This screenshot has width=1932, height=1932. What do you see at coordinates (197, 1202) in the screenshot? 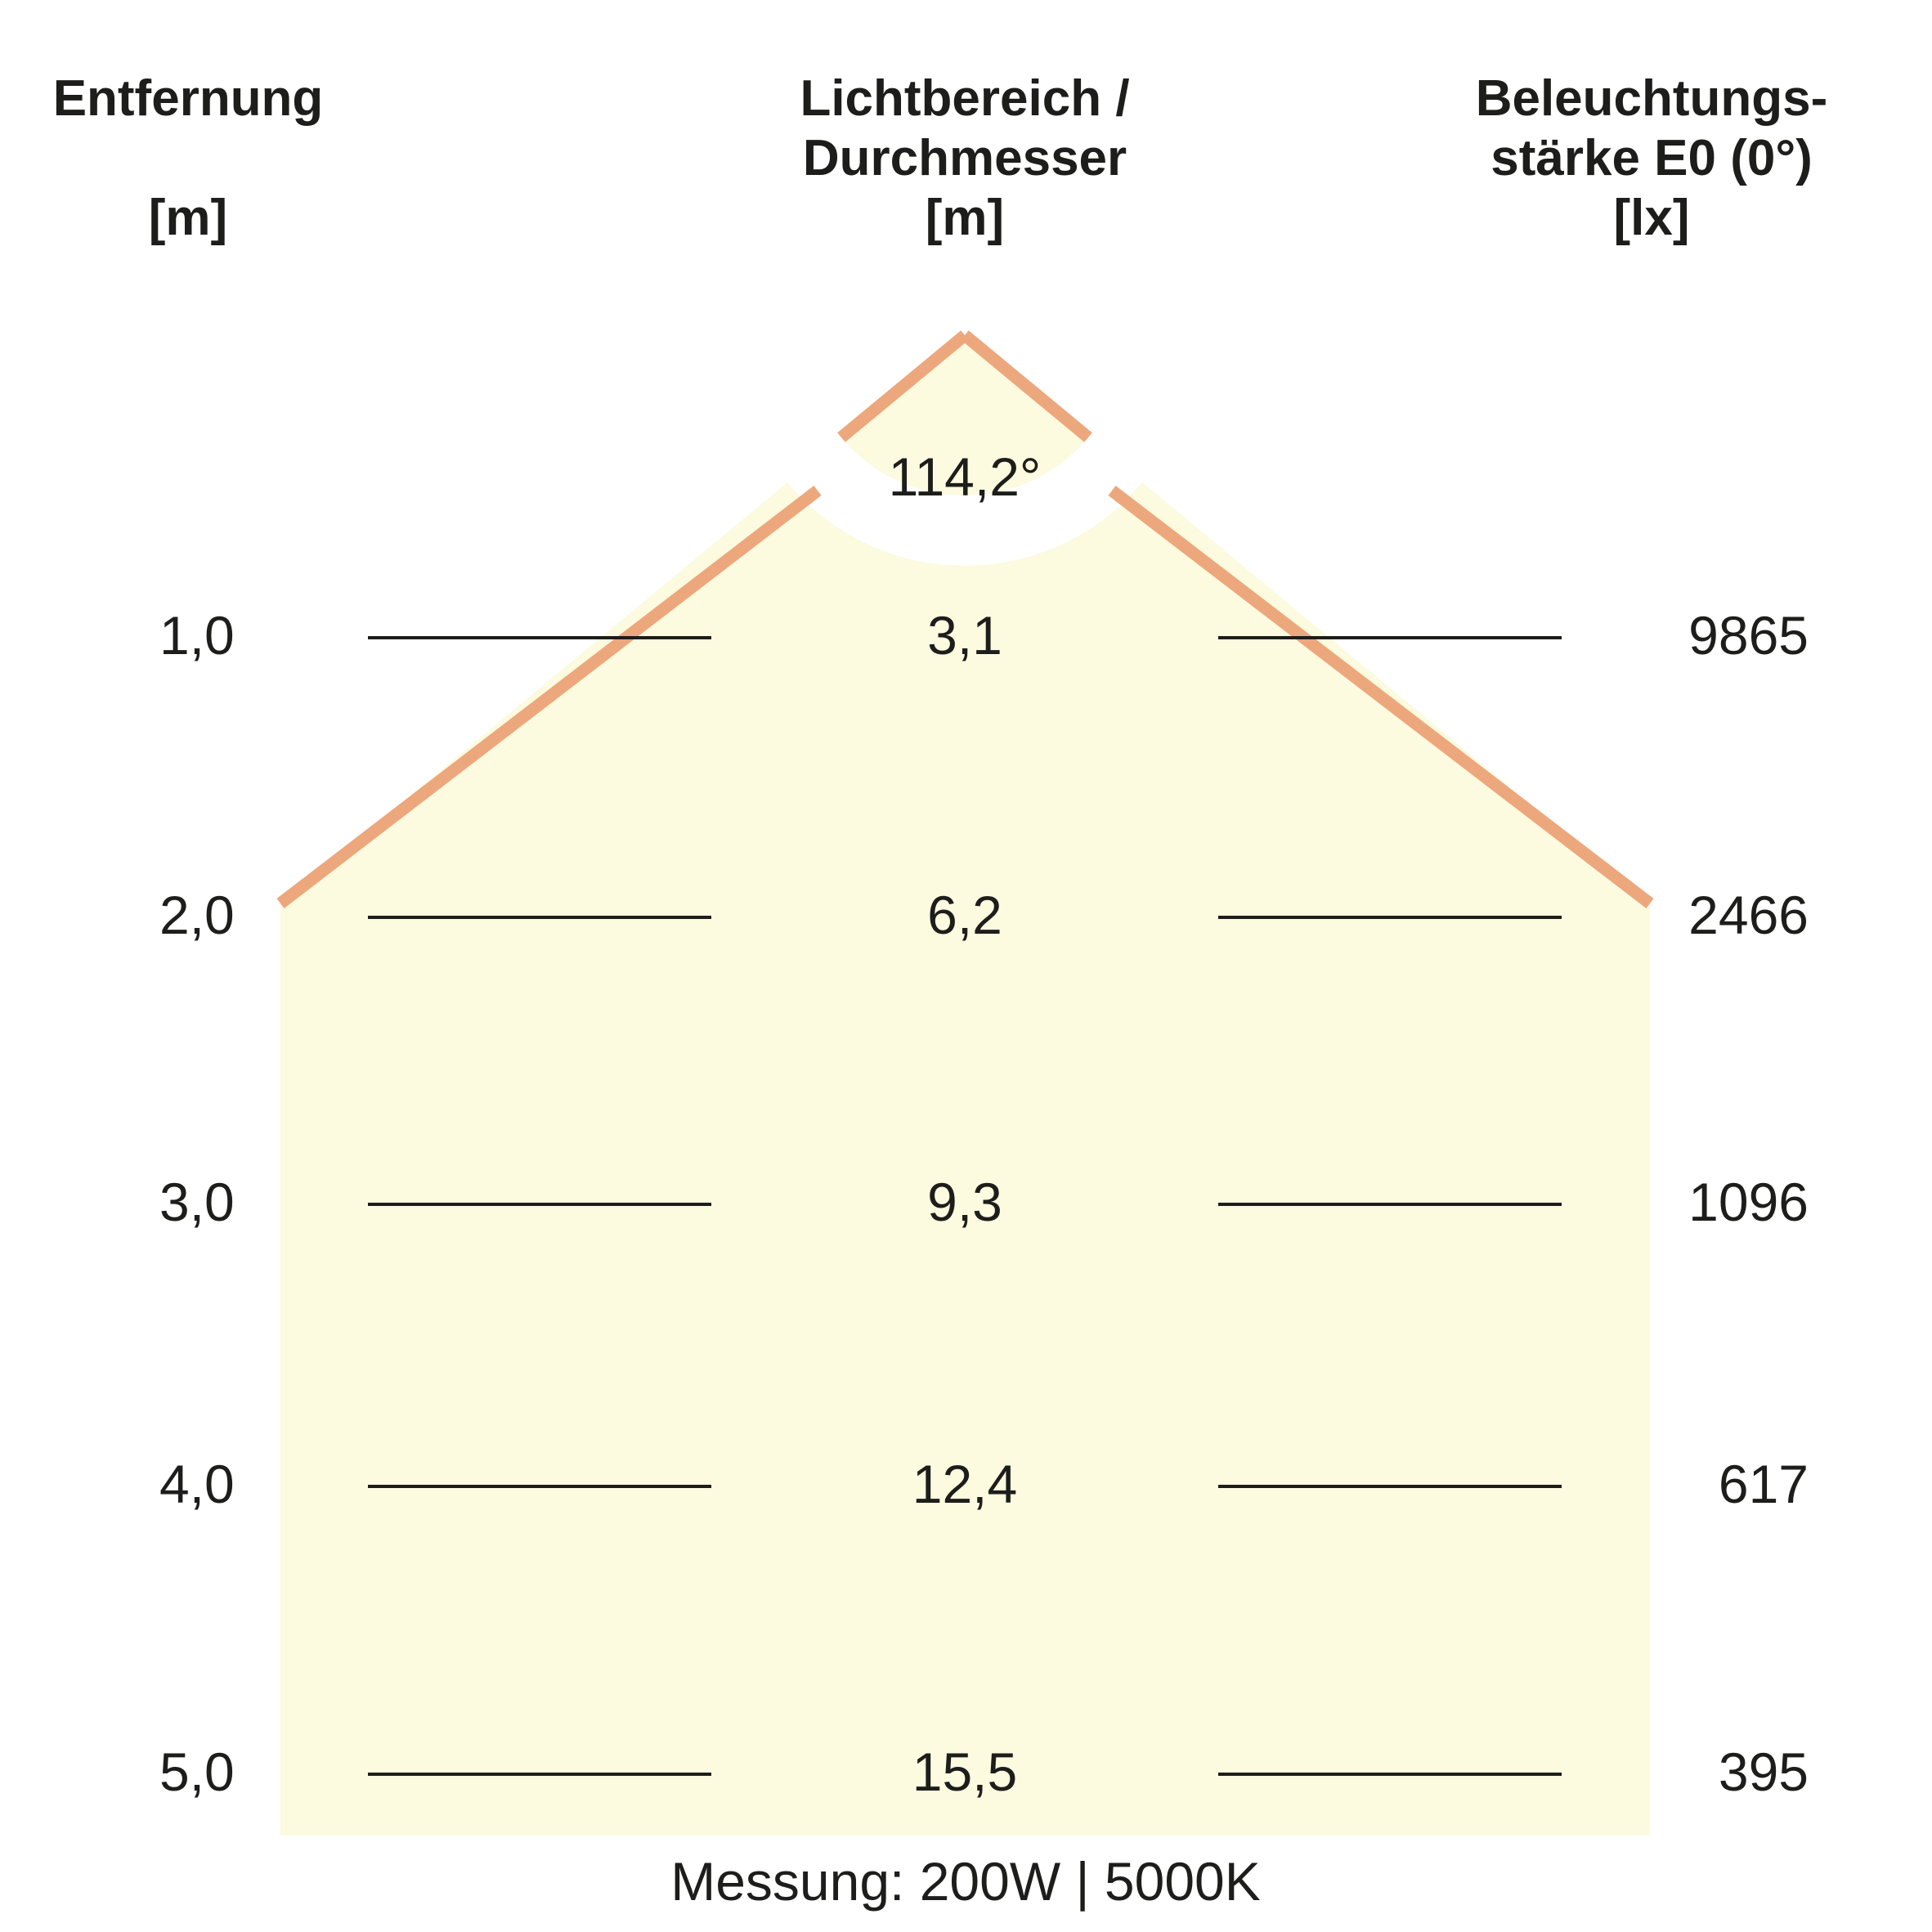
I see `distance-value-row-3: 3,0` at bounding box center [197, 1202].